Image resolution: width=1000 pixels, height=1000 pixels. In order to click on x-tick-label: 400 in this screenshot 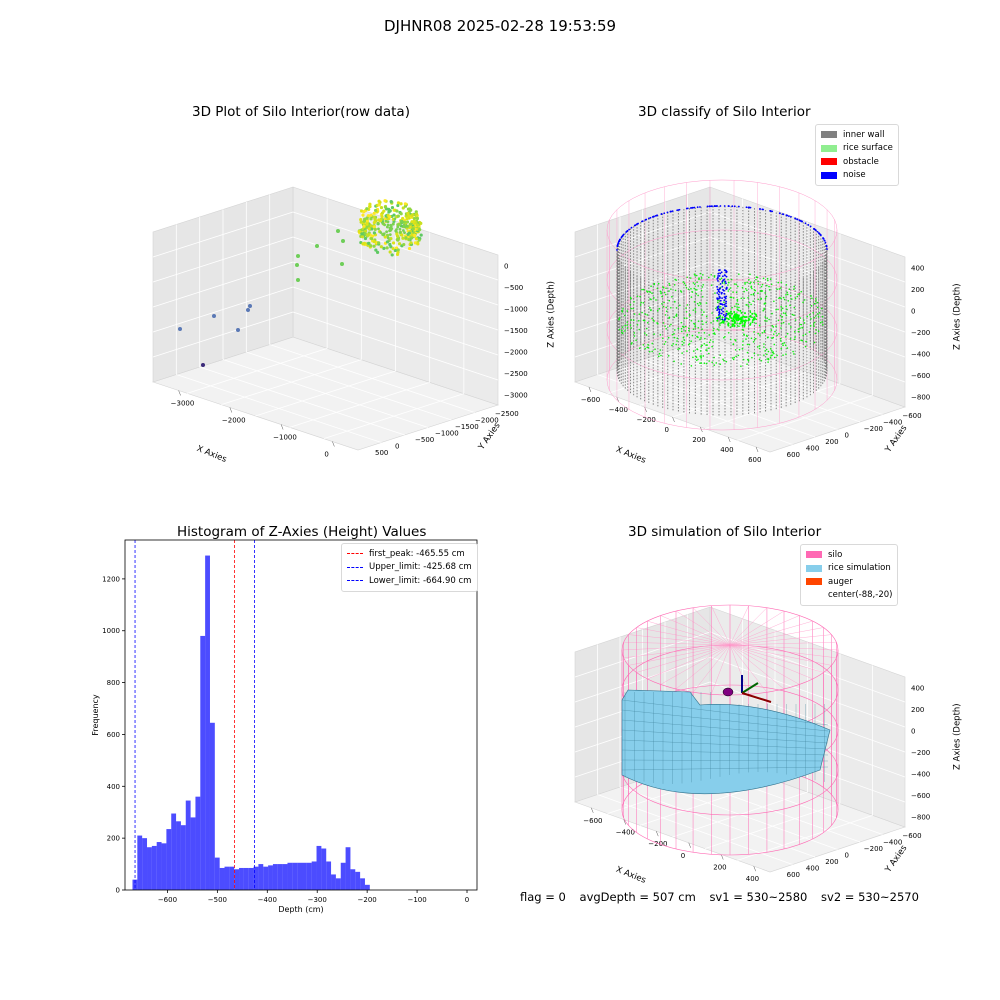, I will do `click(752, 879)`.